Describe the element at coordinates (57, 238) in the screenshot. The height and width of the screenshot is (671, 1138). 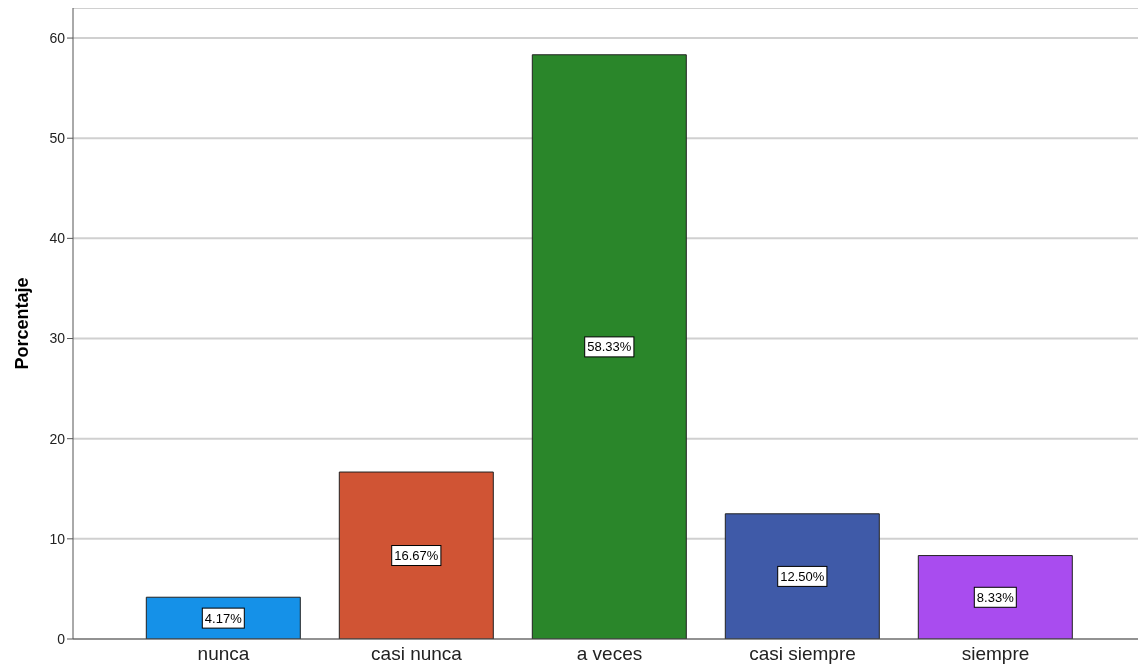
I see `y-tick-label: 40` at that location.